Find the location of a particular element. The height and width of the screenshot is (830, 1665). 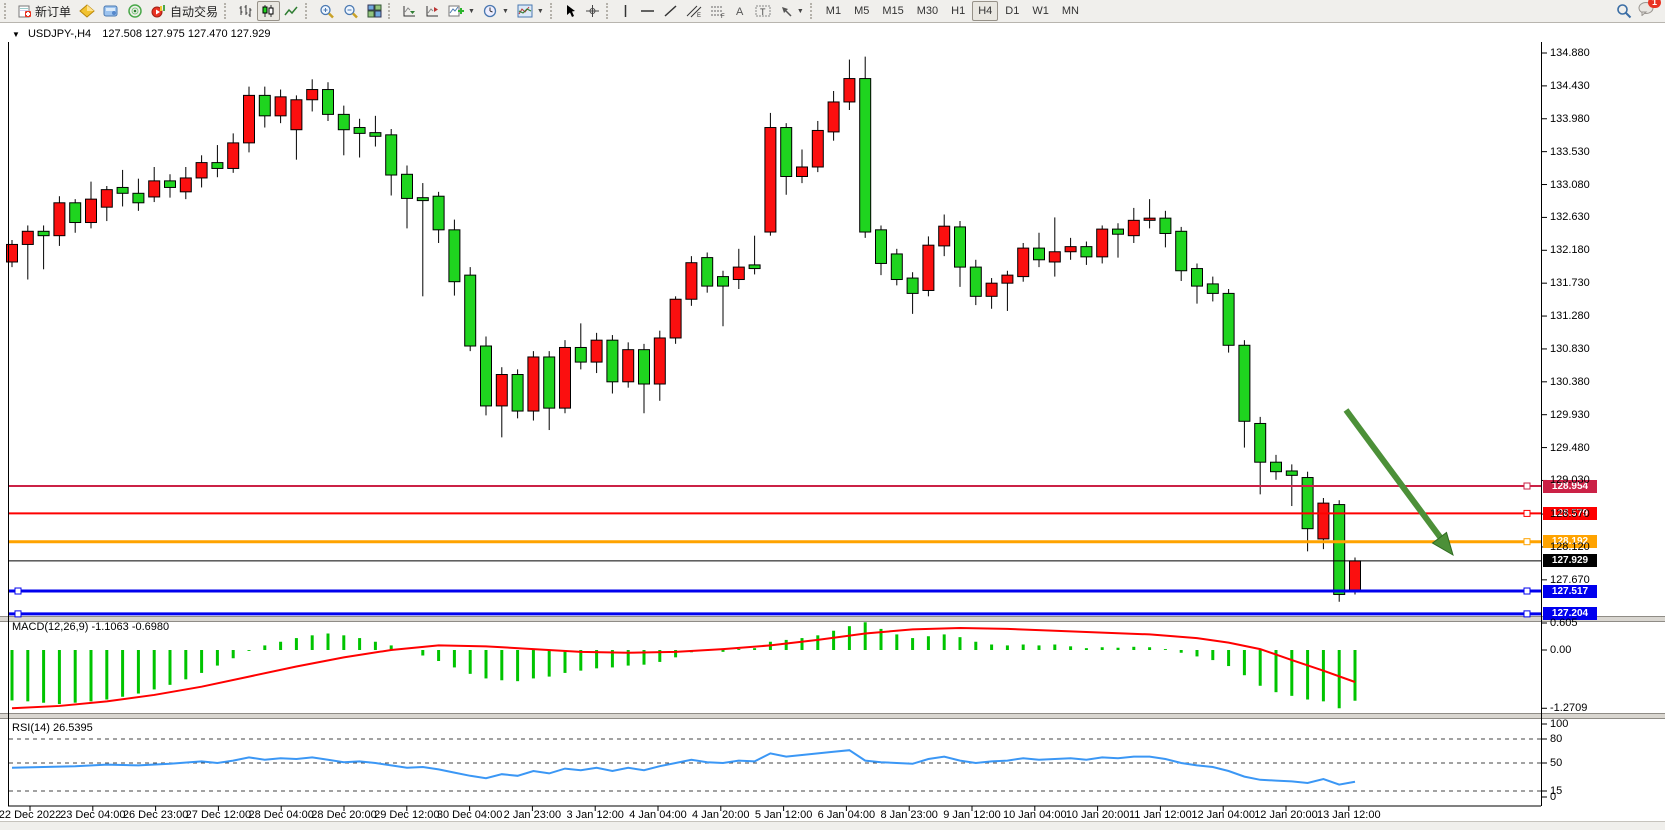

bars-chart-button is located at coordinates (245, 11).